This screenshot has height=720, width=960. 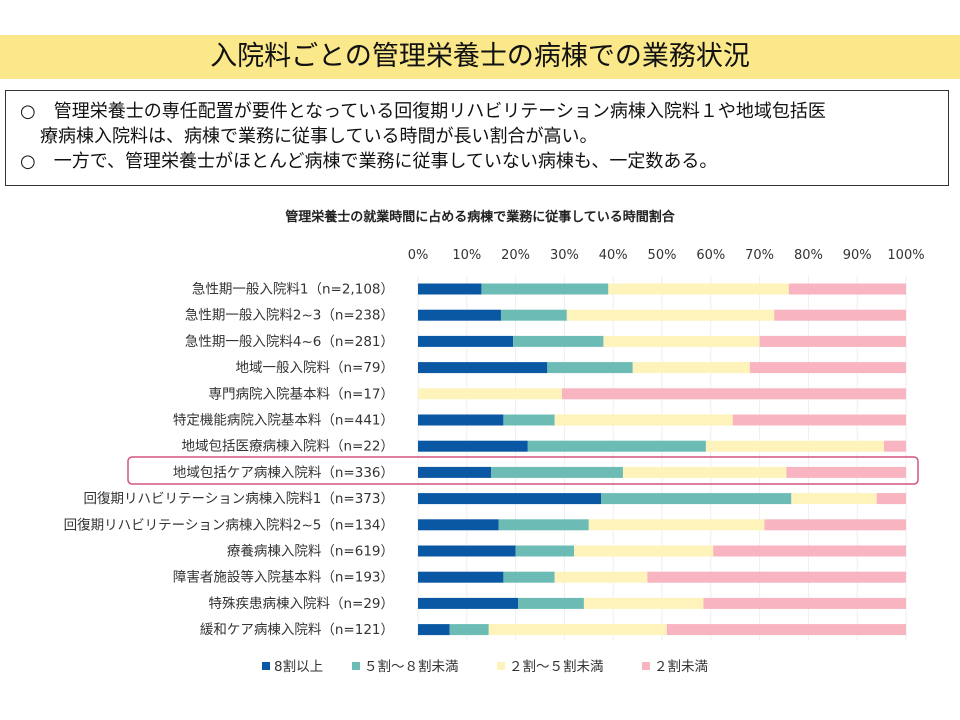 What do you see at coordinates (681, 666) in the screenshot?
I see `legend-label: ２割未満` at bounding box center [681, 666].